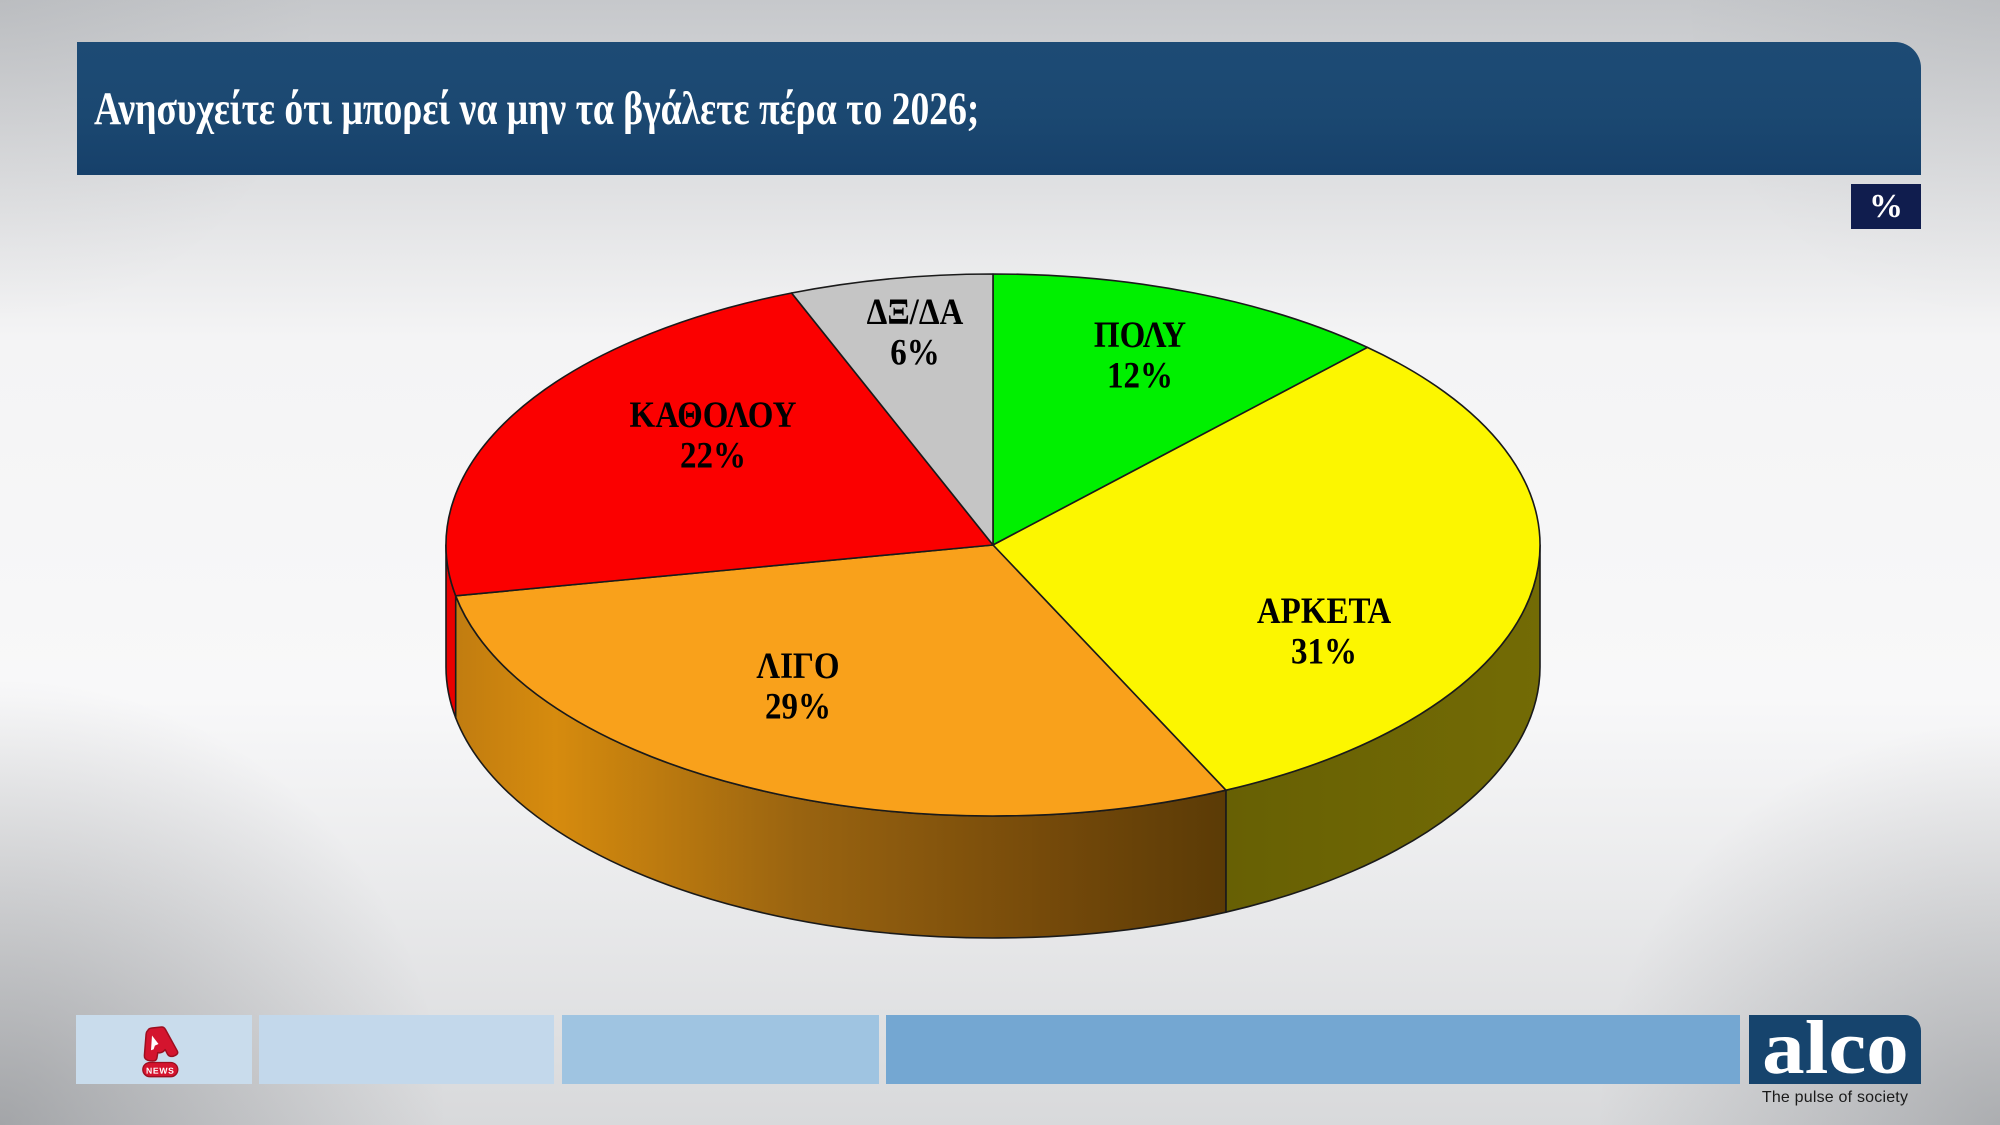 The width and height of the screenshot is (2000, 1125). I want to click on svg-text: NEWS, so click(160, 1071).